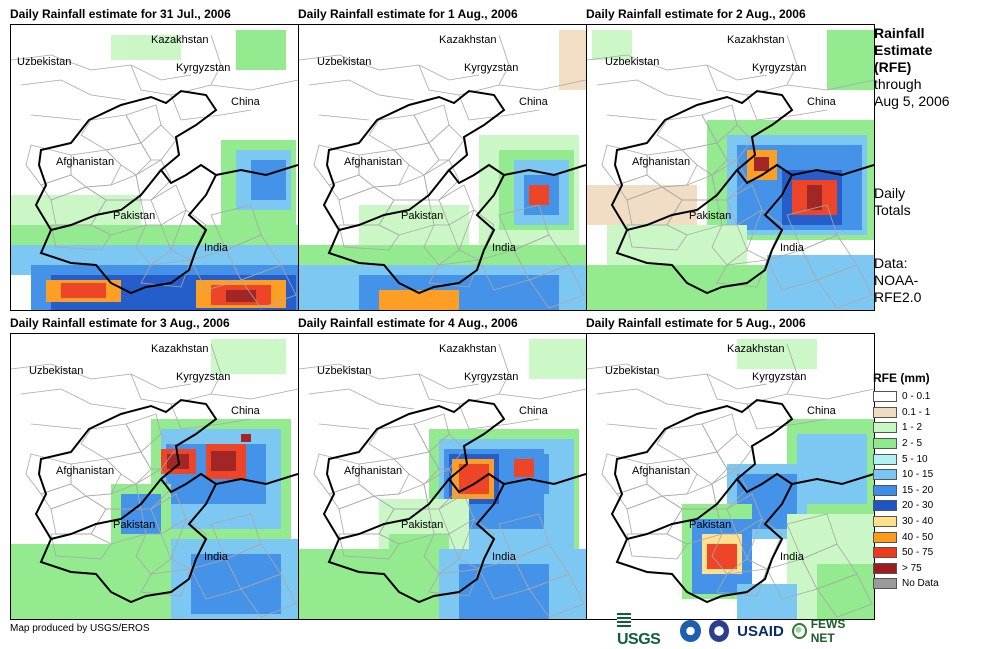 The image size is (983, 649). What do you see at coordinates (912, 101) in the screenshot?
I see `through-date: Aug 5, 2006` at bounding box center [912, 101].